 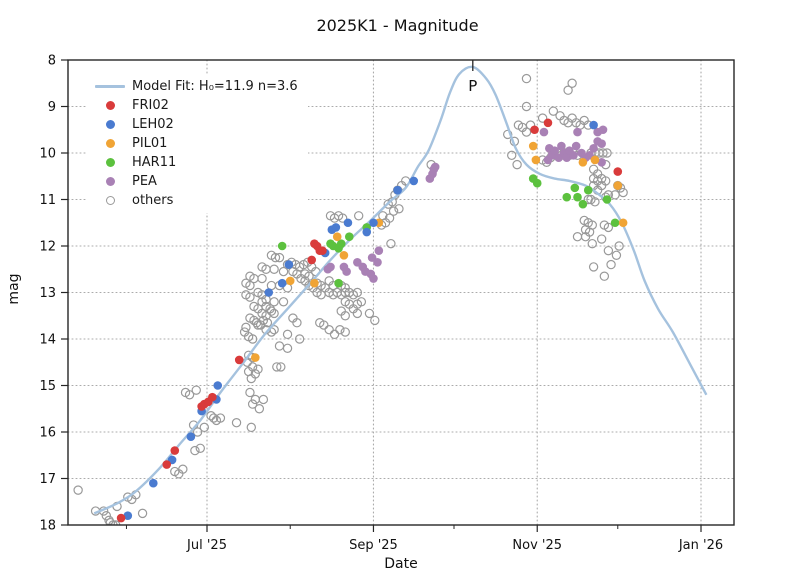 I want to click on legend-label: Model Fit: H₀=11.9 n=3.6, so click(x=215, y=86).